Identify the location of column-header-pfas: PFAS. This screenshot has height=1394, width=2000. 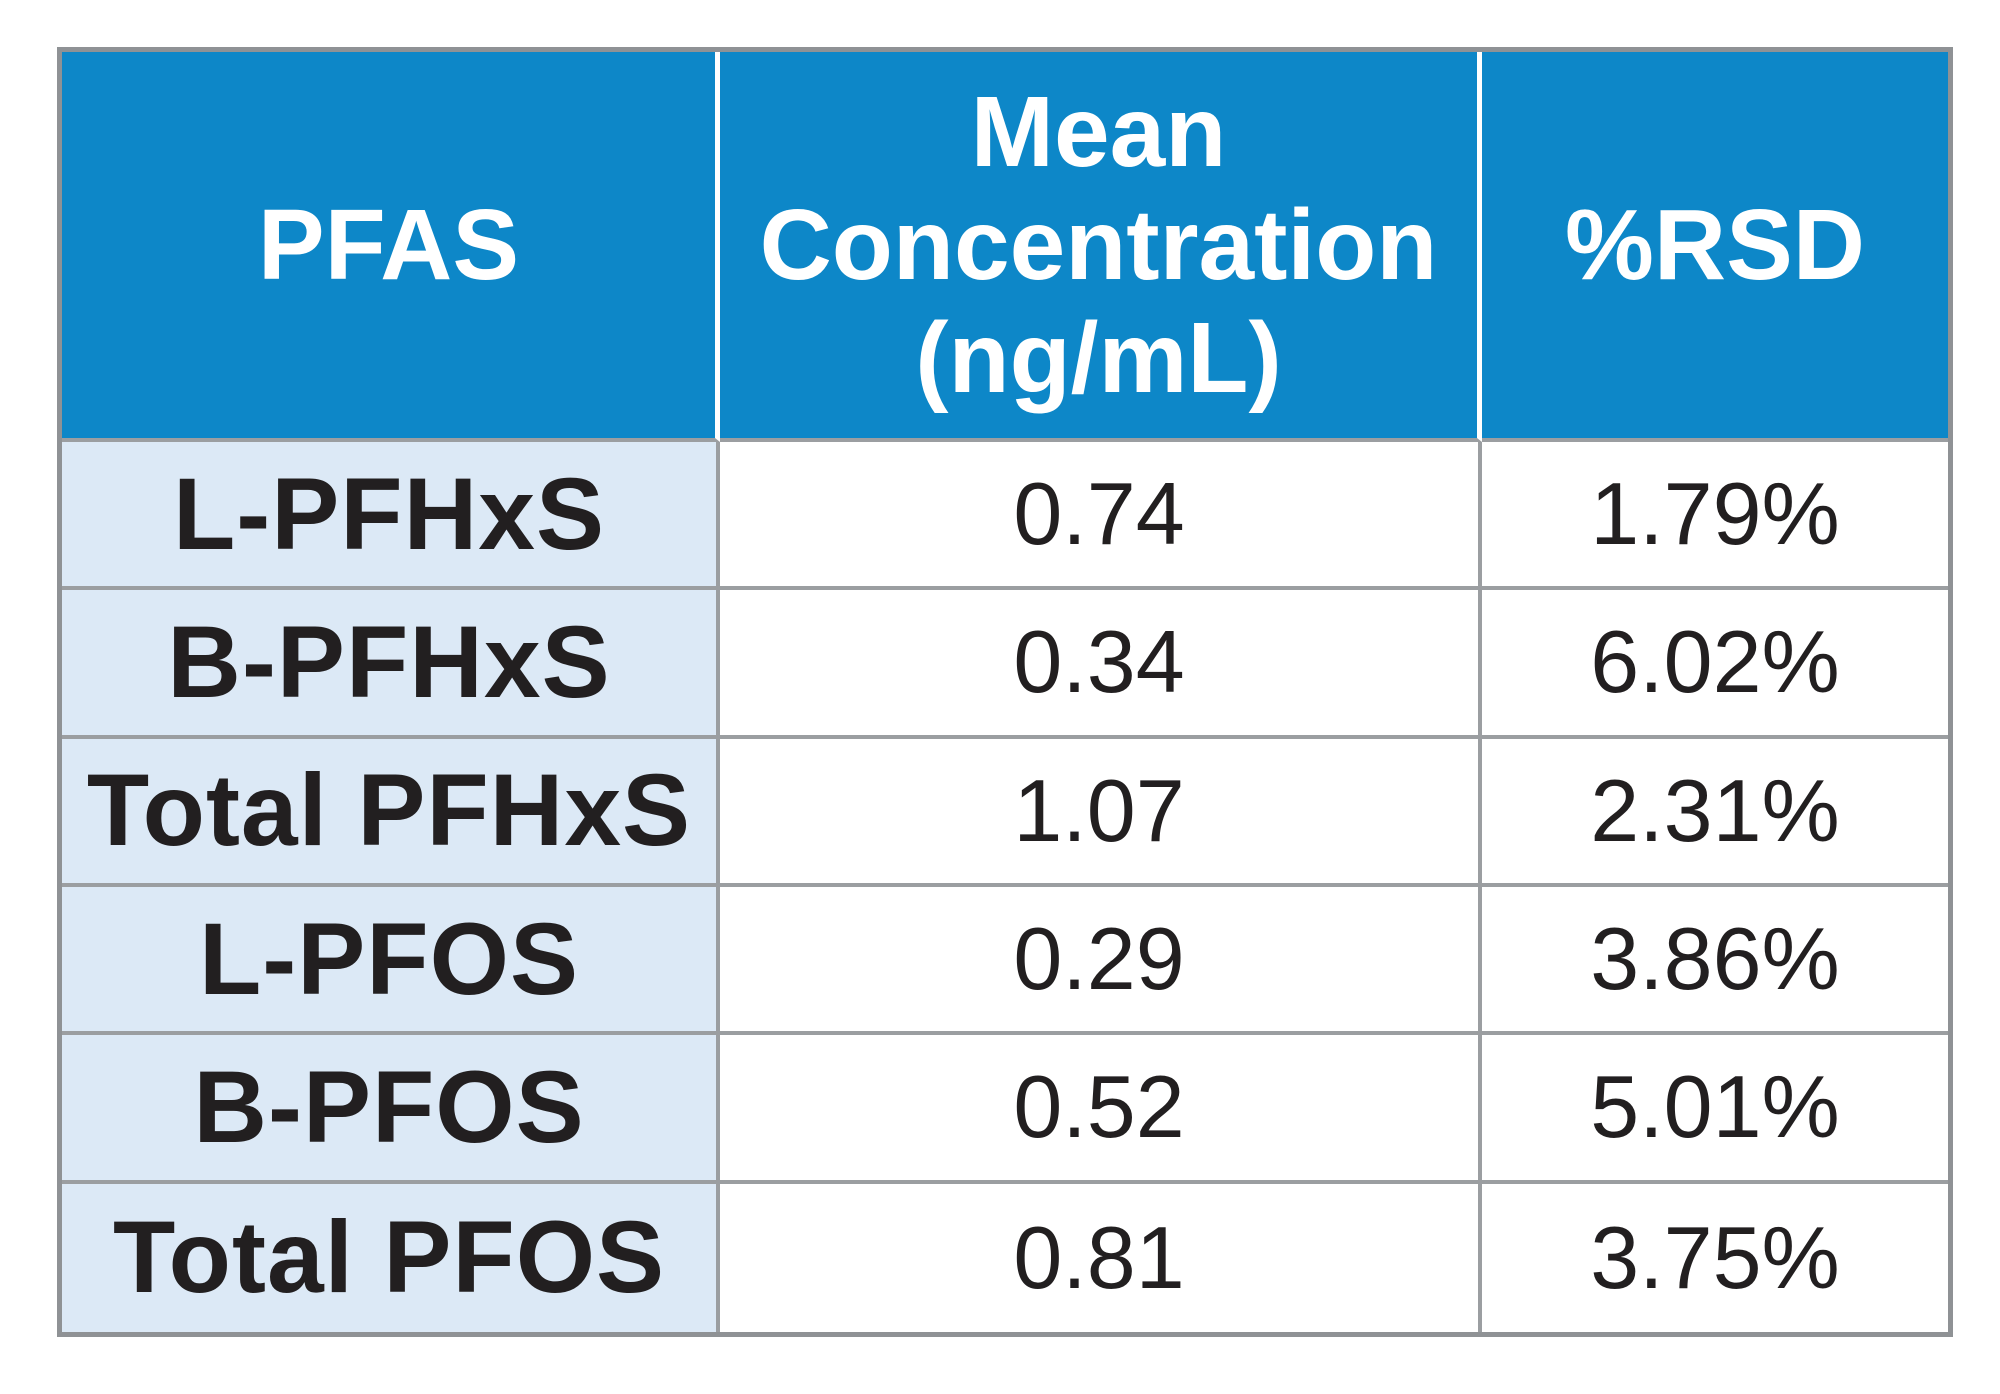
(391, 247).